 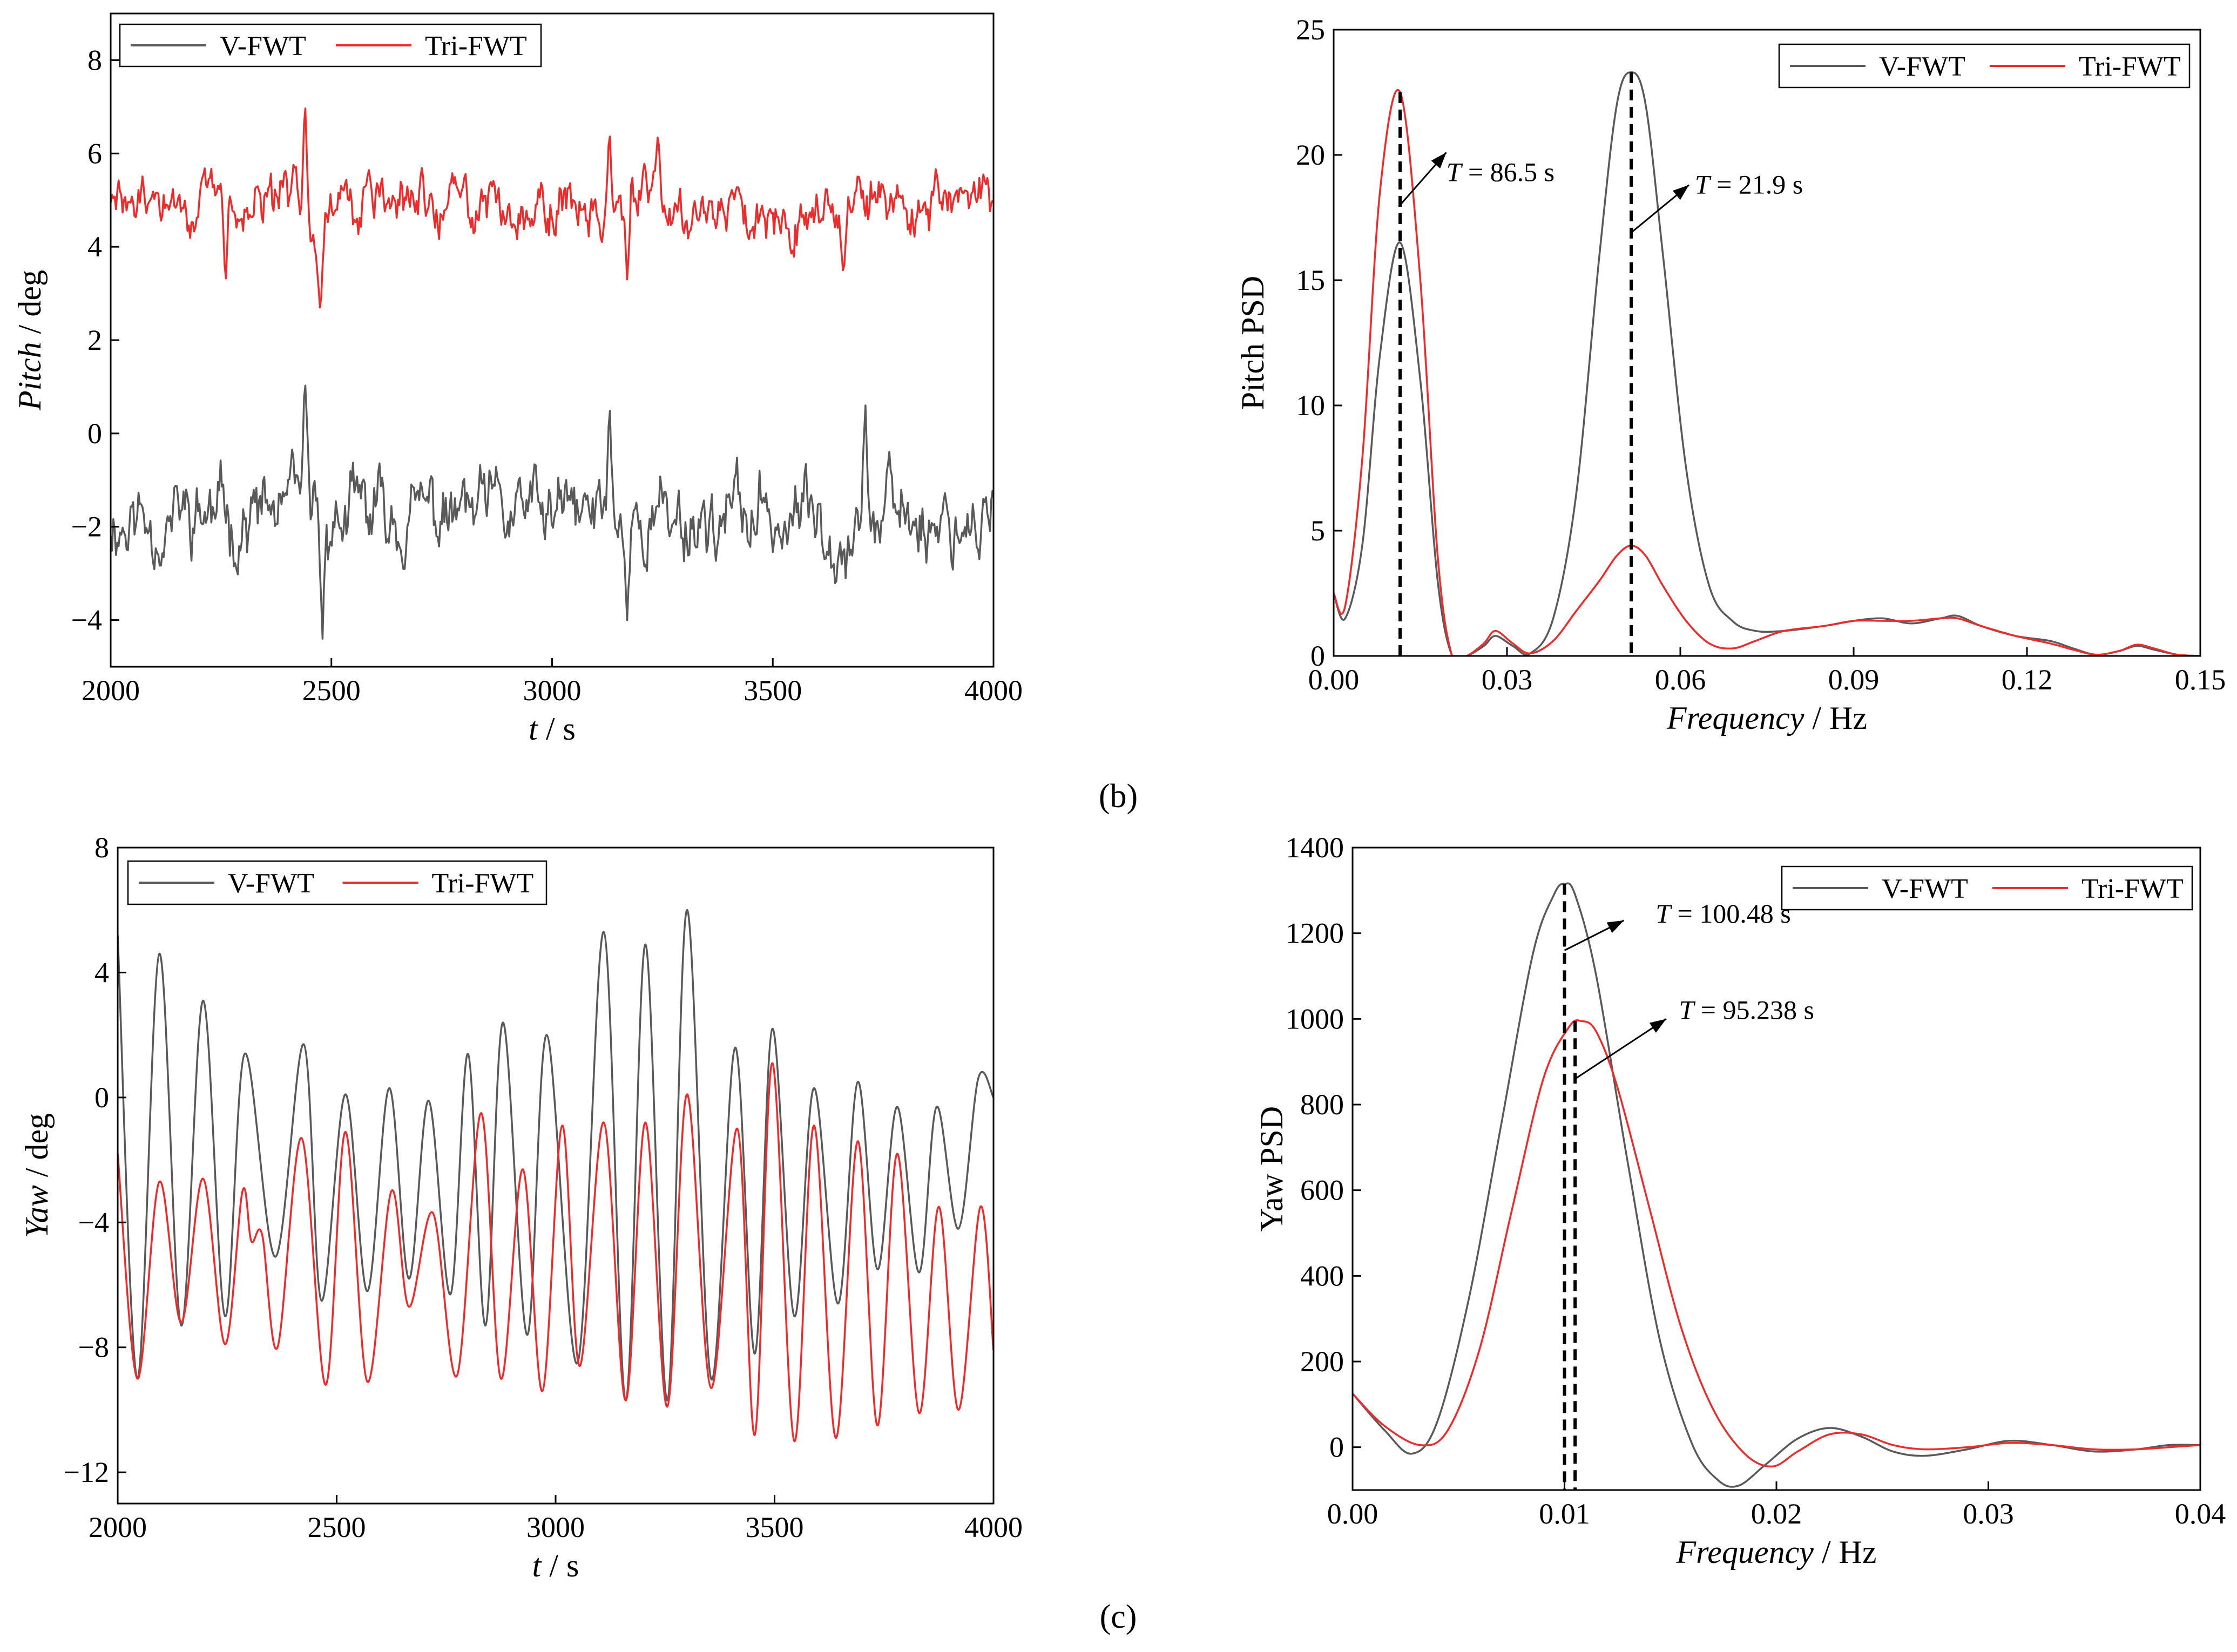 What do you see at coordinates (1322, 1276) in the screenshot?
I see `y-tick-label: 400` at bounding box center [1322, 1276].